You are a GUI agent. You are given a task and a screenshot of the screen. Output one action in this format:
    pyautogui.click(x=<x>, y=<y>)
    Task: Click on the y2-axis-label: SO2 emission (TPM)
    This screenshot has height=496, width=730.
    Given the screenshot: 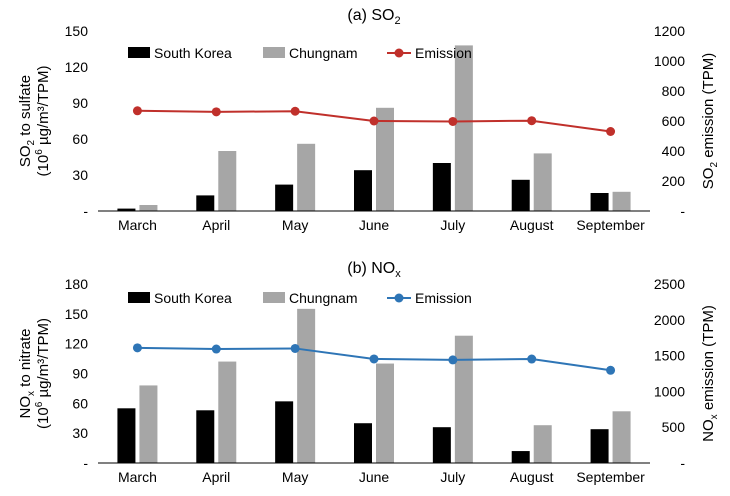 What is the action you would take?
    pyautogui.click(x=710, y=121)
    